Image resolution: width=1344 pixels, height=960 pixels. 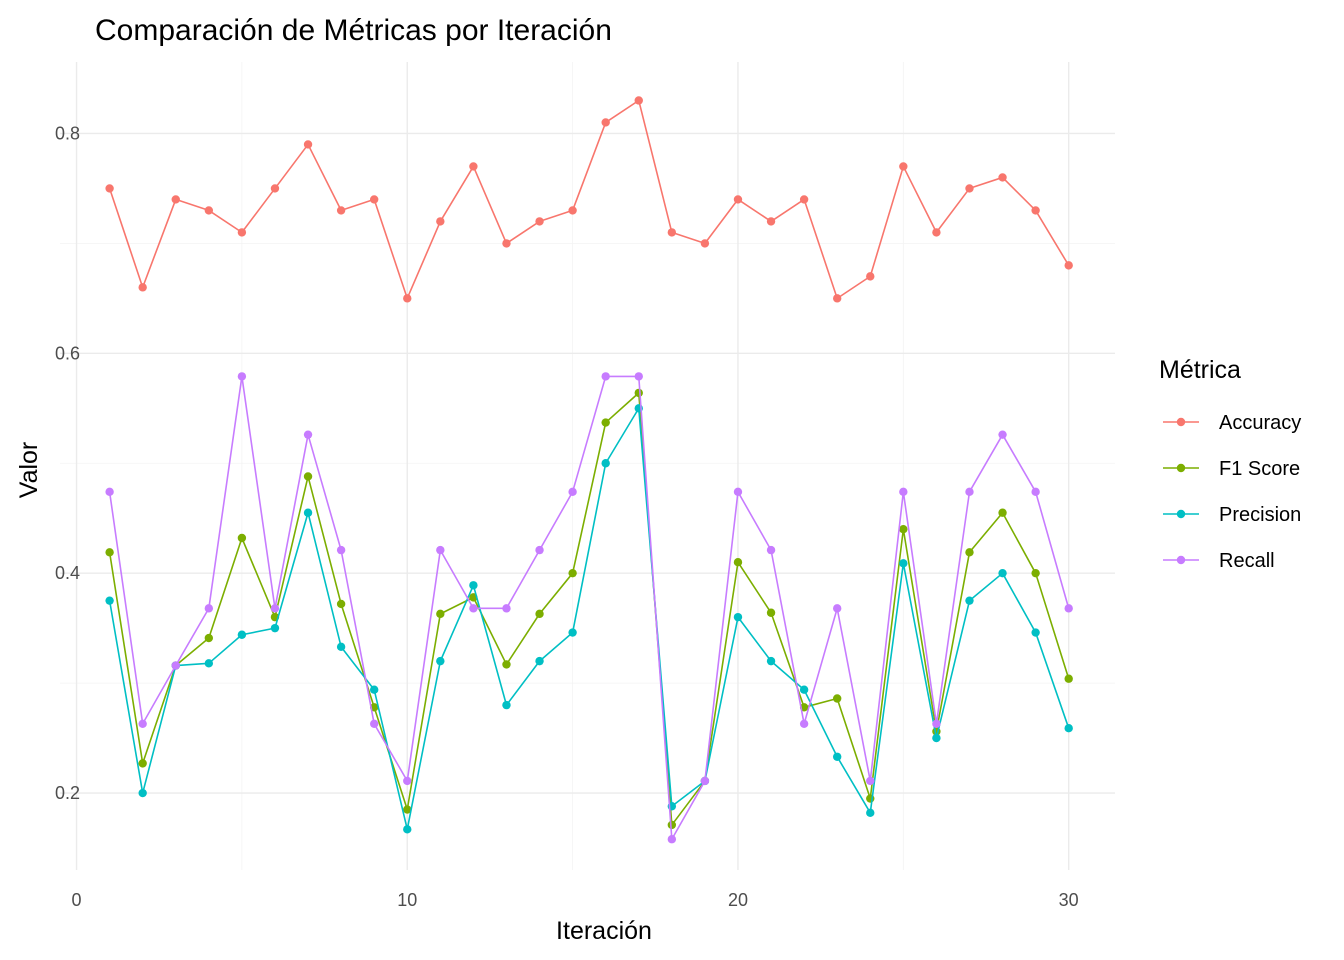 I want to click on y-tick-label: 0.6, so click(x=67, y=353).